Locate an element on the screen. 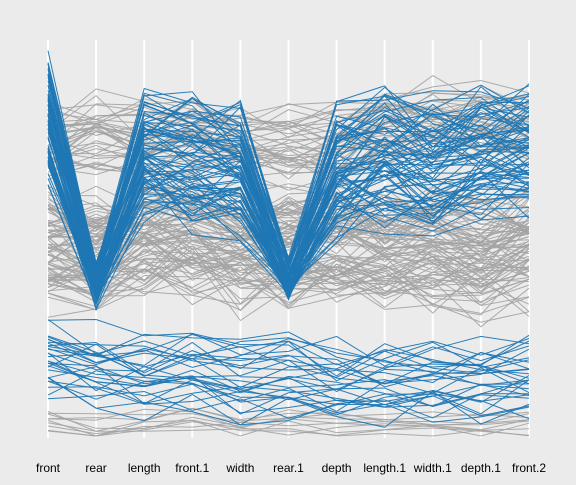  axis-label-rear: rear is located at coordinates (95, 468).